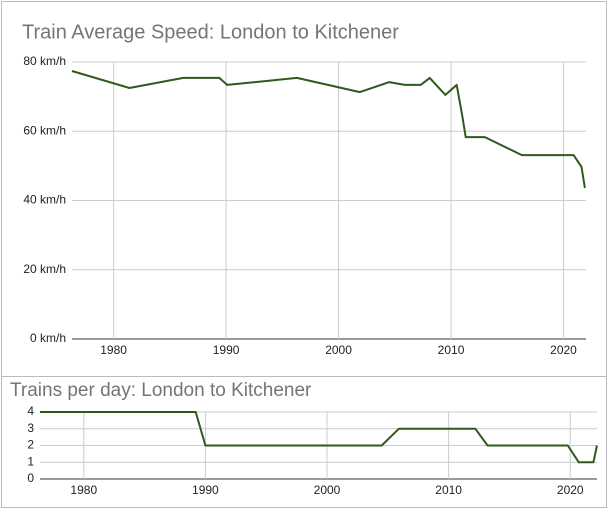 The image size is (609, 515). I want to click on y-tick-label: 80 km/h, so click(44, 61).